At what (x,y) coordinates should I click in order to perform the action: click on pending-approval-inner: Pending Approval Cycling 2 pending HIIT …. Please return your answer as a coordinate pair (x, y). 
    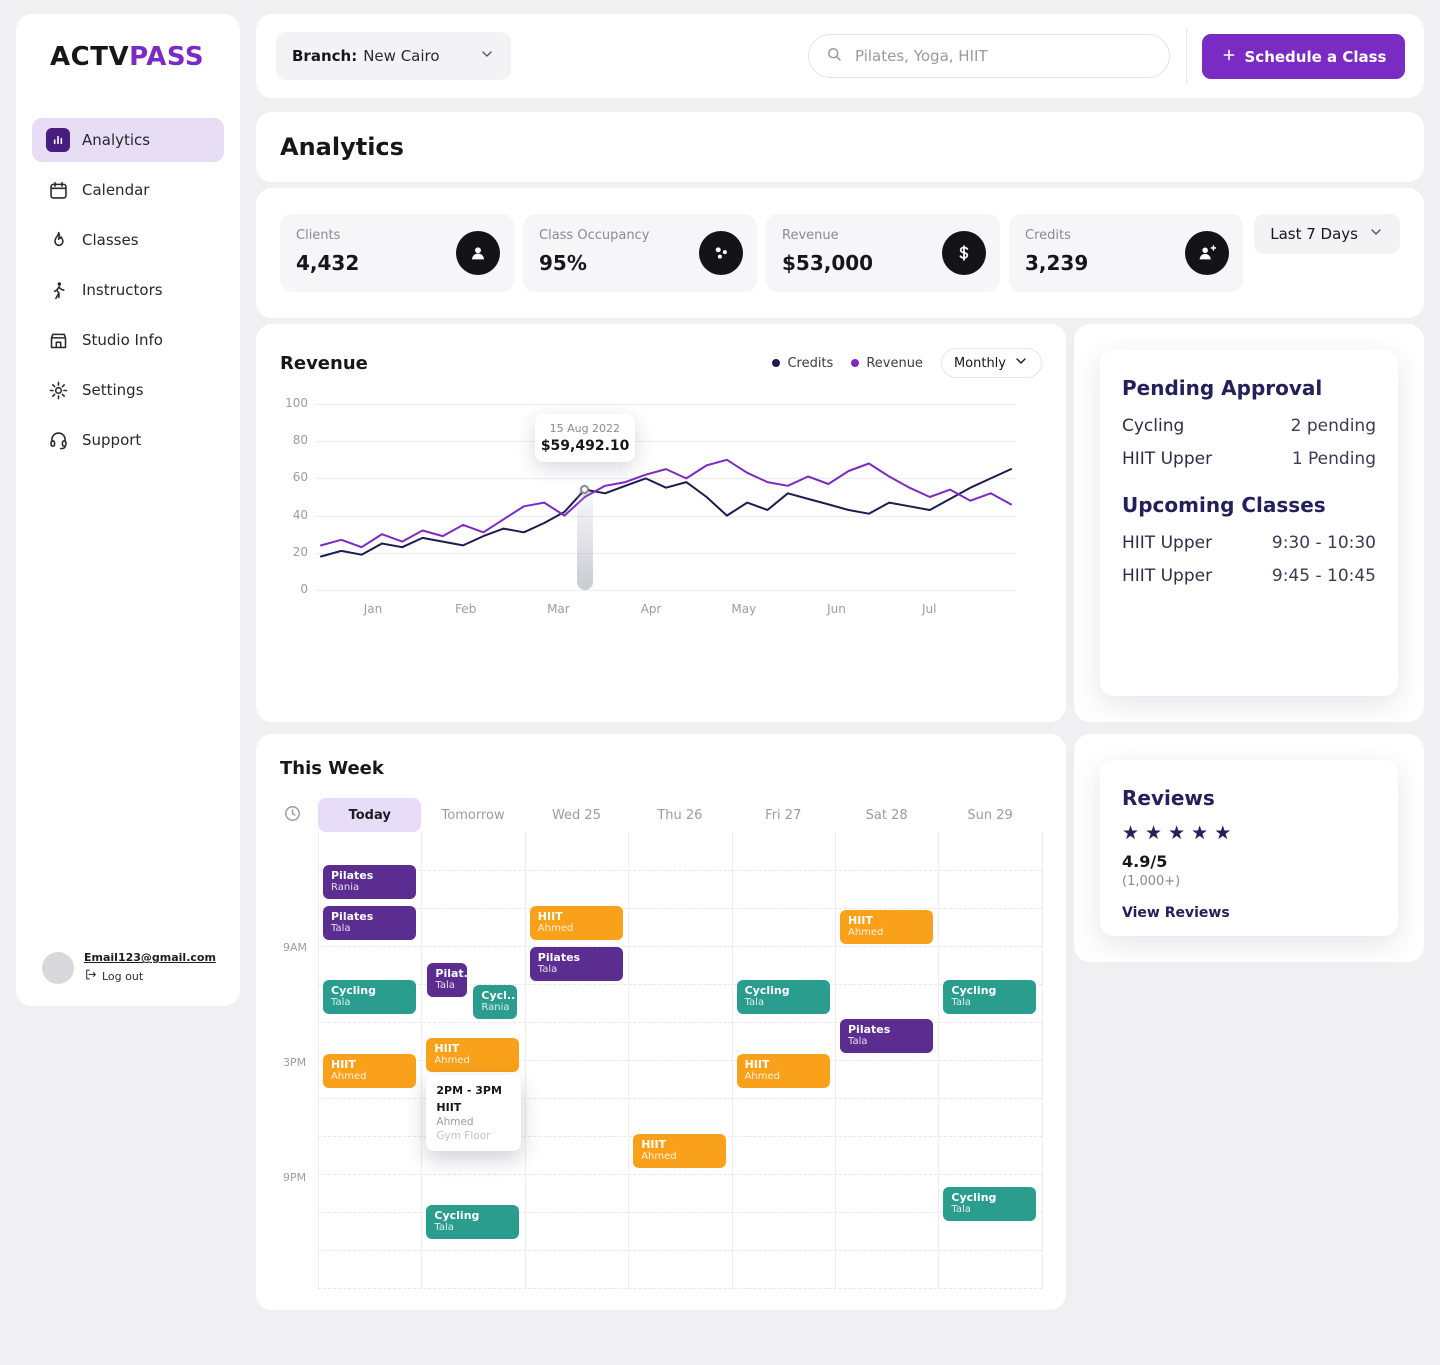
    Looking at the image, I should click on (1249, 523).